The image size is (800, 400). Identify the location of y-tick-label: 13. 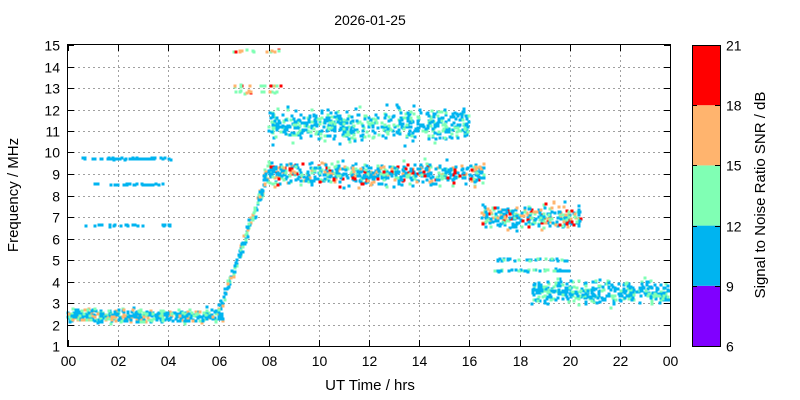
(52, 89).